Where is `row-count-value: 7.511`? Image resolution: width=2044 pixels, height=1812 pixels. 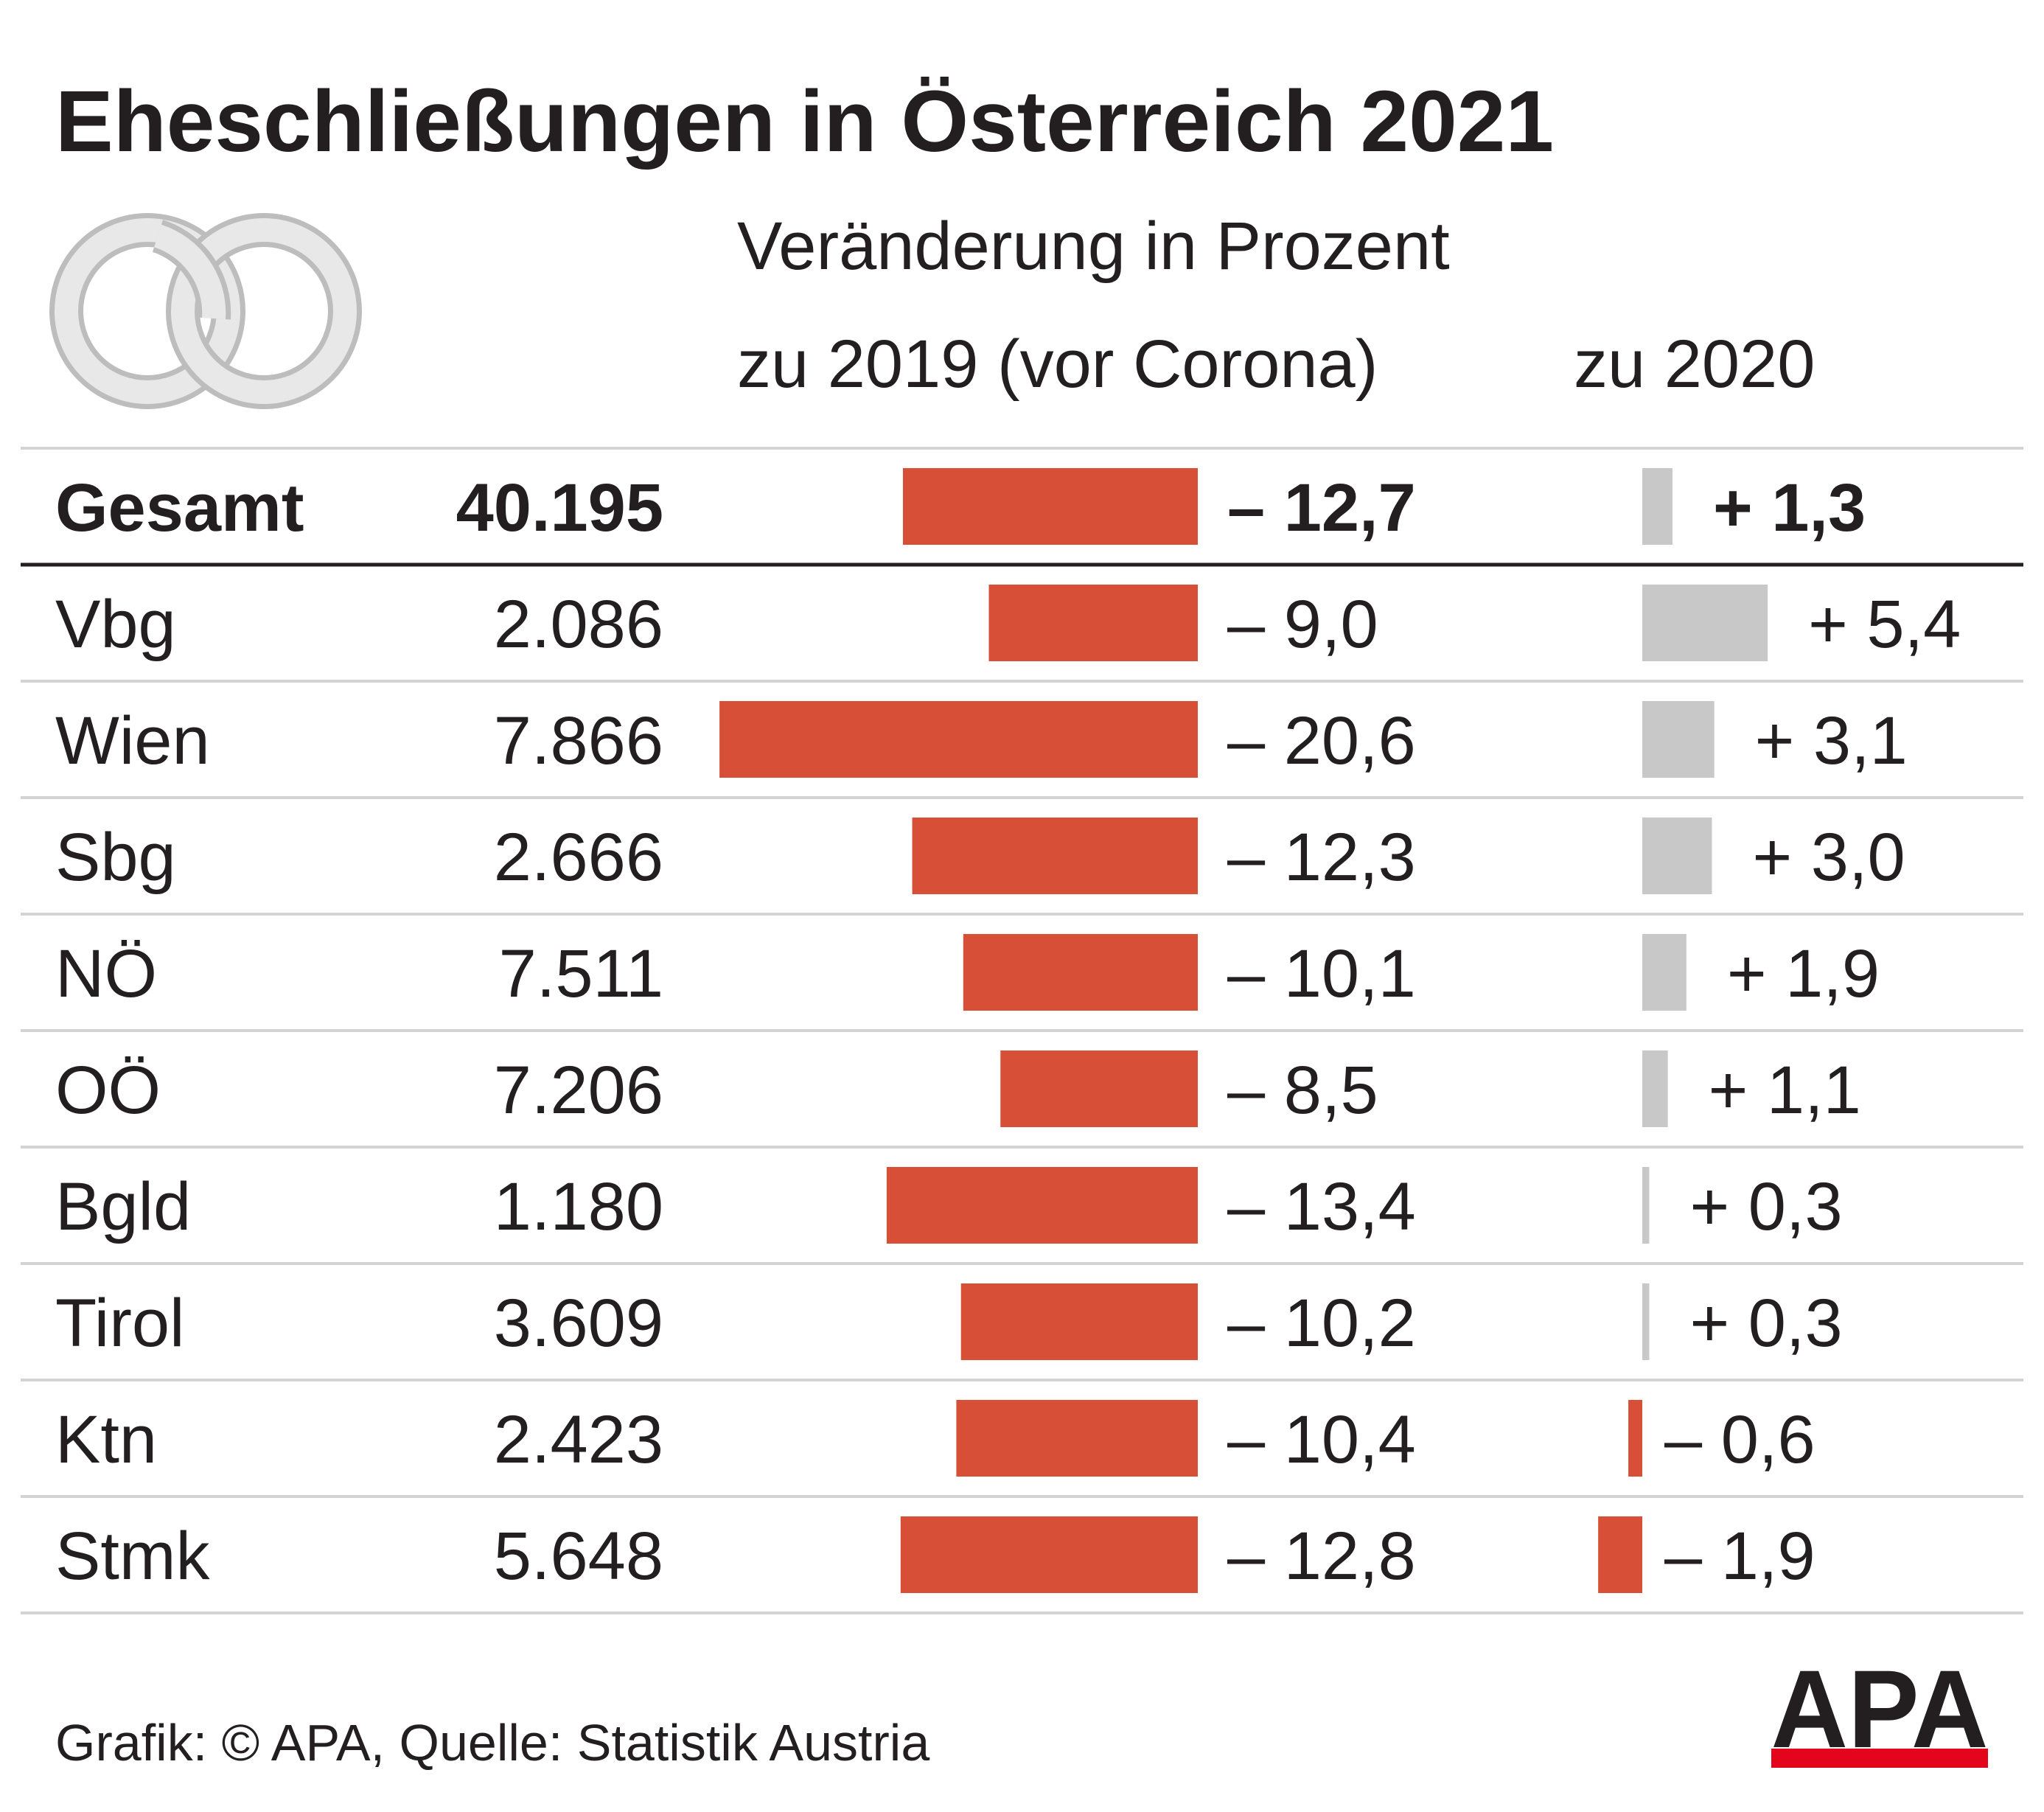
row-count-value: 7.511 is located at coordinates (581, 973).